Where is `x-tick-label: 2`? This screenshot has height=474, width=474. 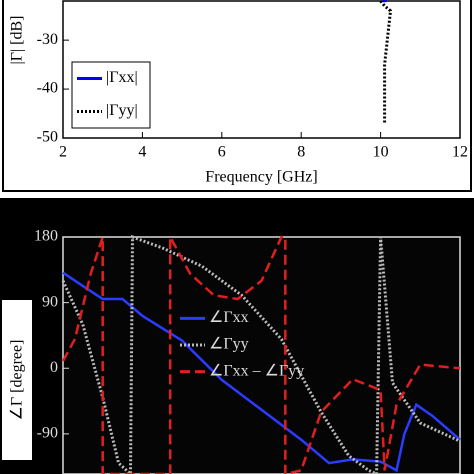 x-tick-label: 2 is located at coordinates (63, 152).